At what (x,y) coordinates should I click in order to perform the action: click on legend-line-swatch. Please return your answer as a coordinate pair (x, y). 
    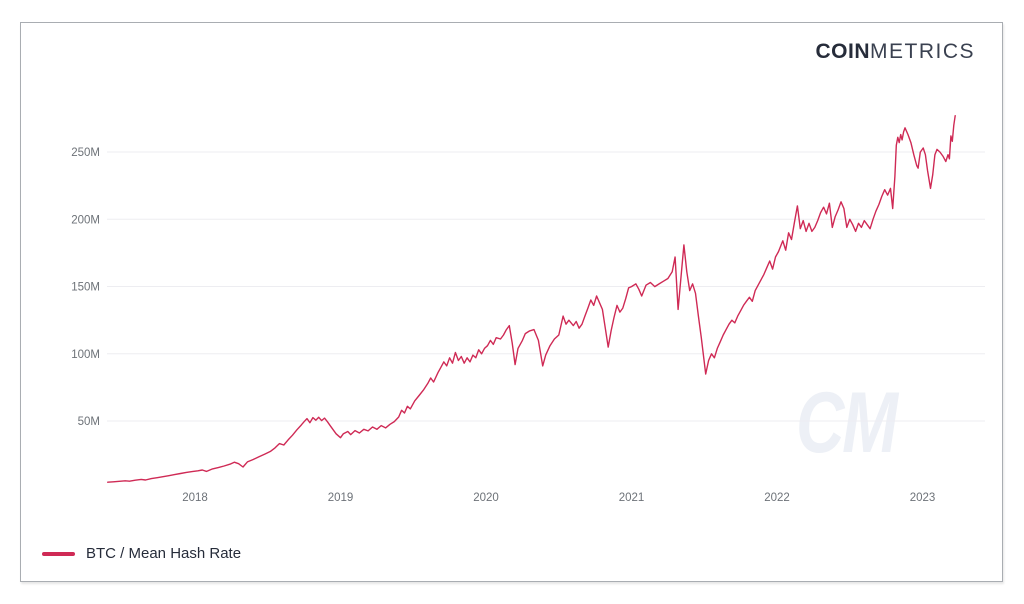
    Looking at the image, I should click on (58, 553).